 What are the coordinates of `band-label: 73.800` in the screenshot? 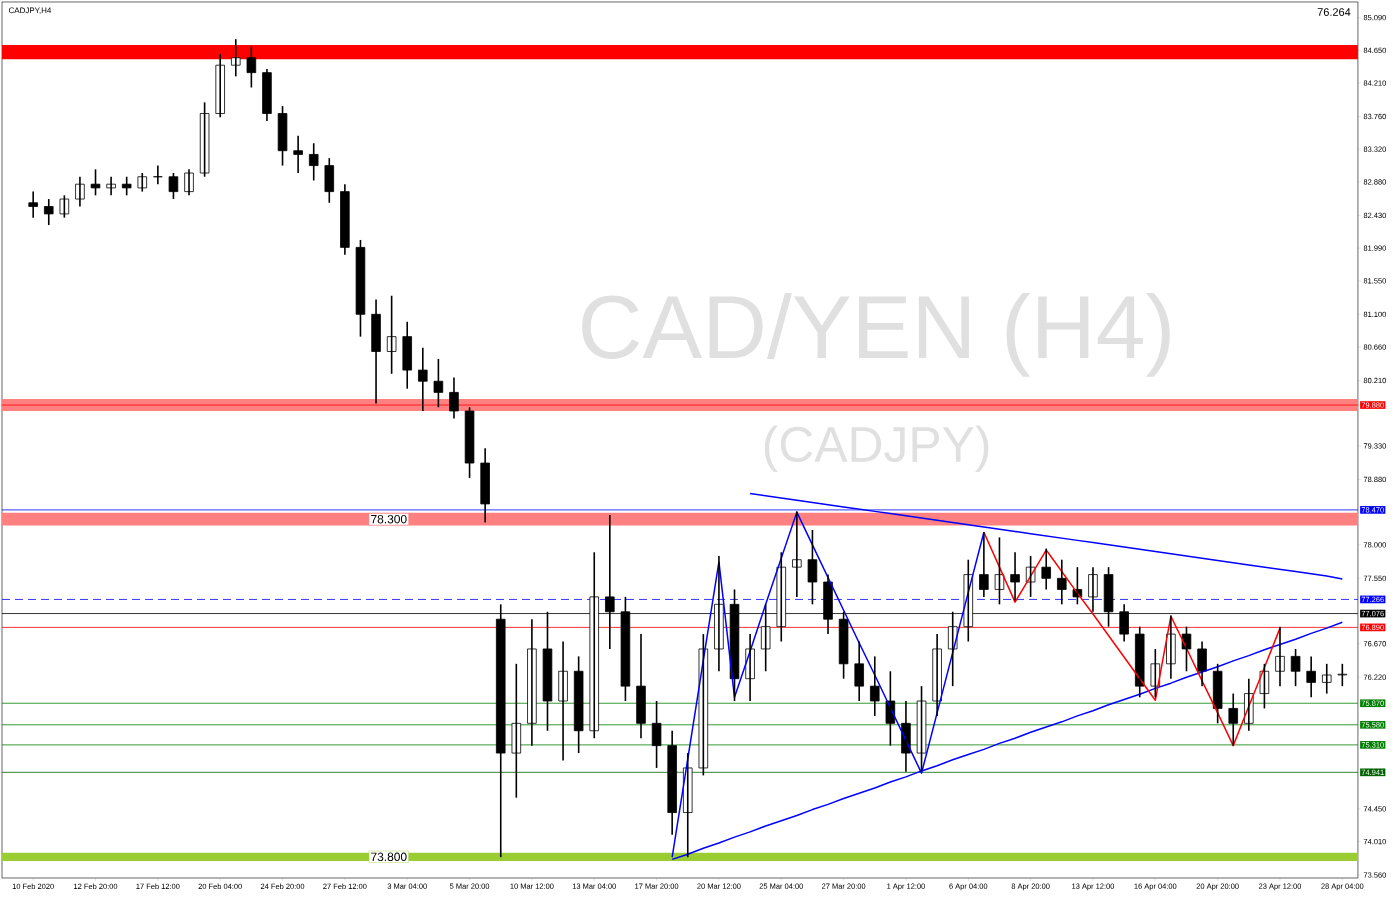 It's located at (389, 857).